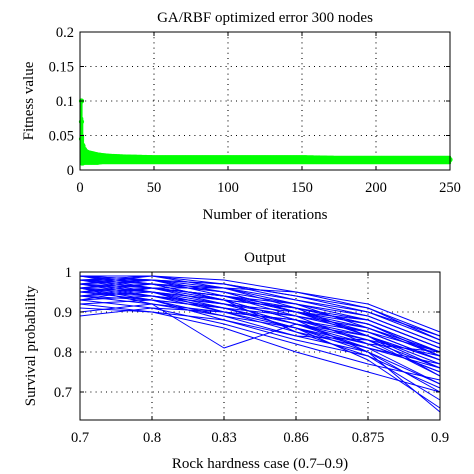 This screenshot has width=474, height=474. What do you see at coordinates (450, 188) in the screenshot?
I see `fitness-x-tick-label: 250` at bounding box center [450, 188].